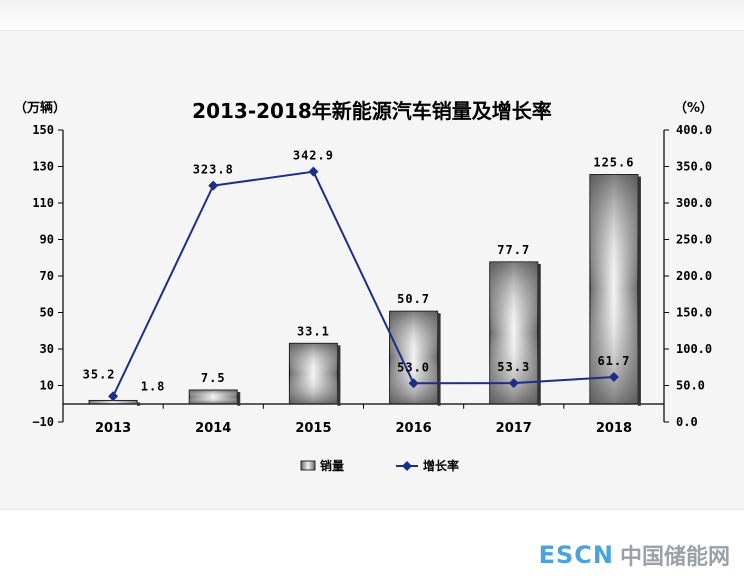 The height and width of the screenshot is (578, 744). What do you see at coordinates (694, 203) in the screenshot?
I see `right-axis-tick-label: 300.0` at bounding box center [694, 203].